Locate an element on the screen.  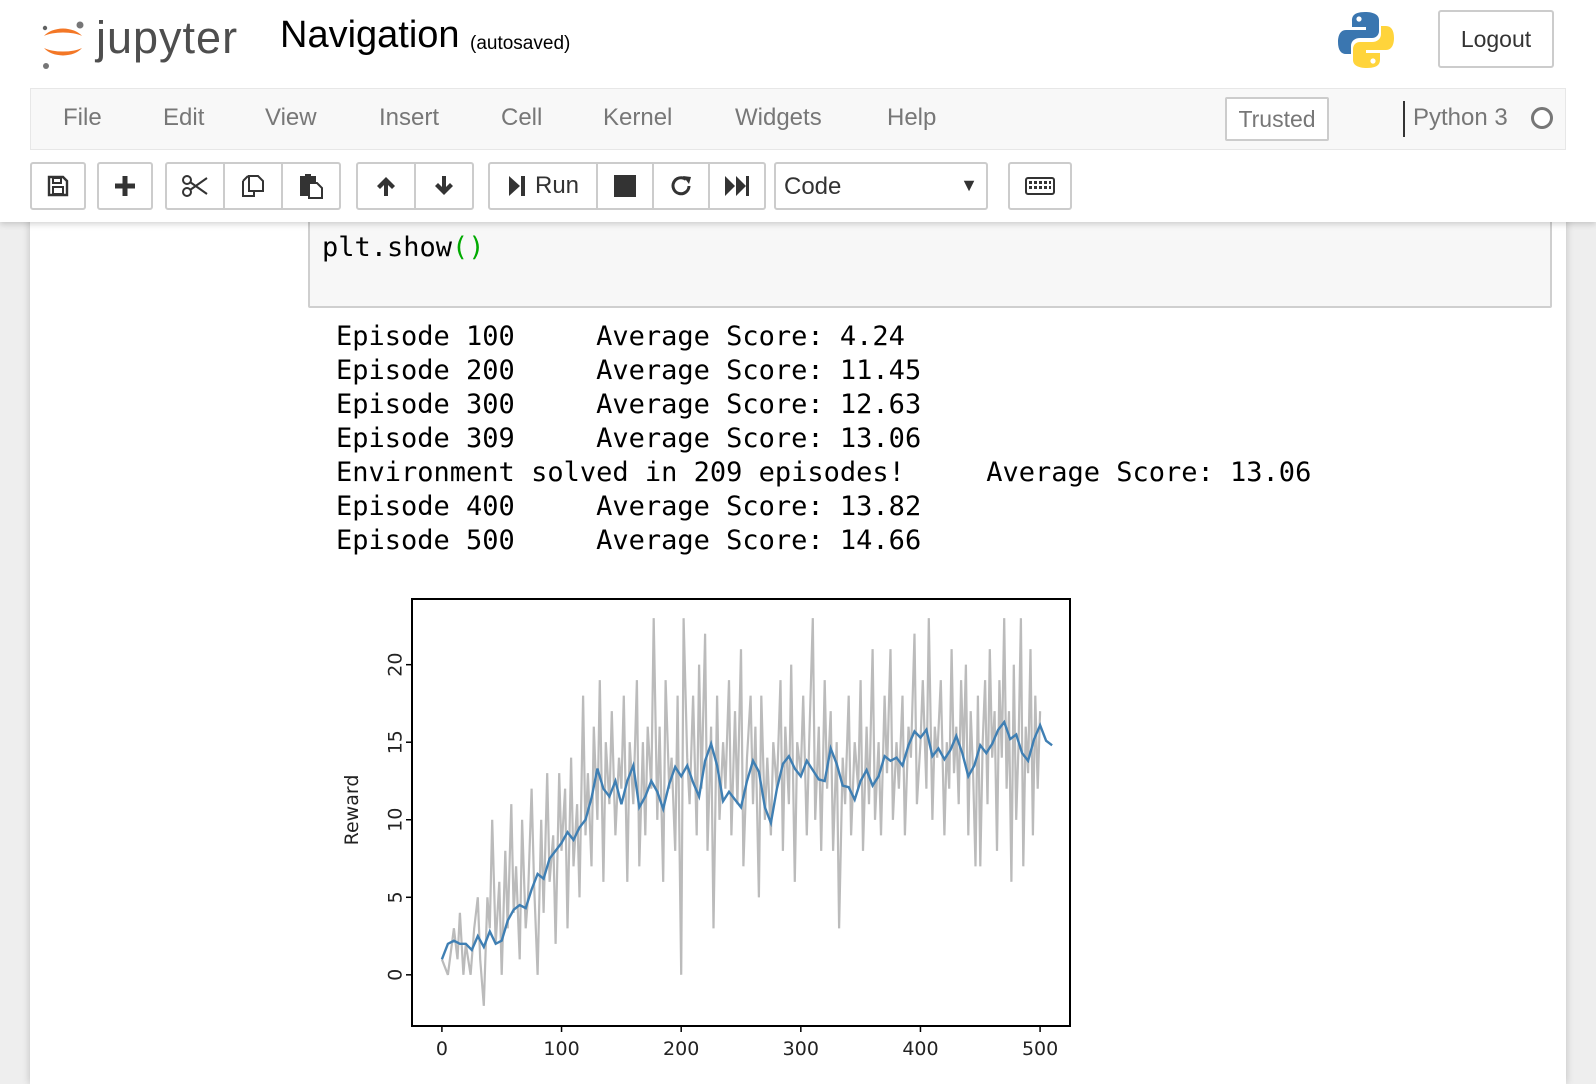
fast-forward-icon is located at coordinates (737, 186).